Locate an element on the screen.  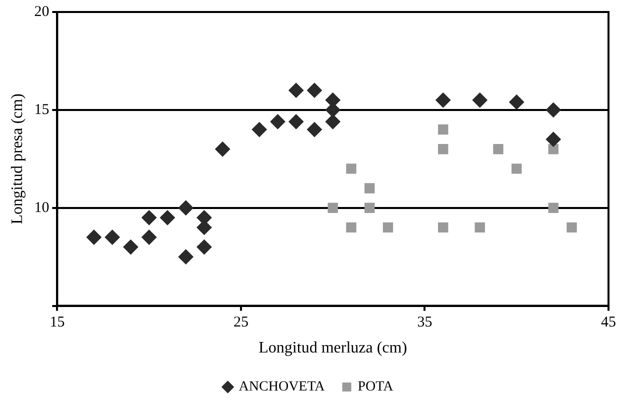
x-tick-label: 45 is located at coordinates (608, 322).